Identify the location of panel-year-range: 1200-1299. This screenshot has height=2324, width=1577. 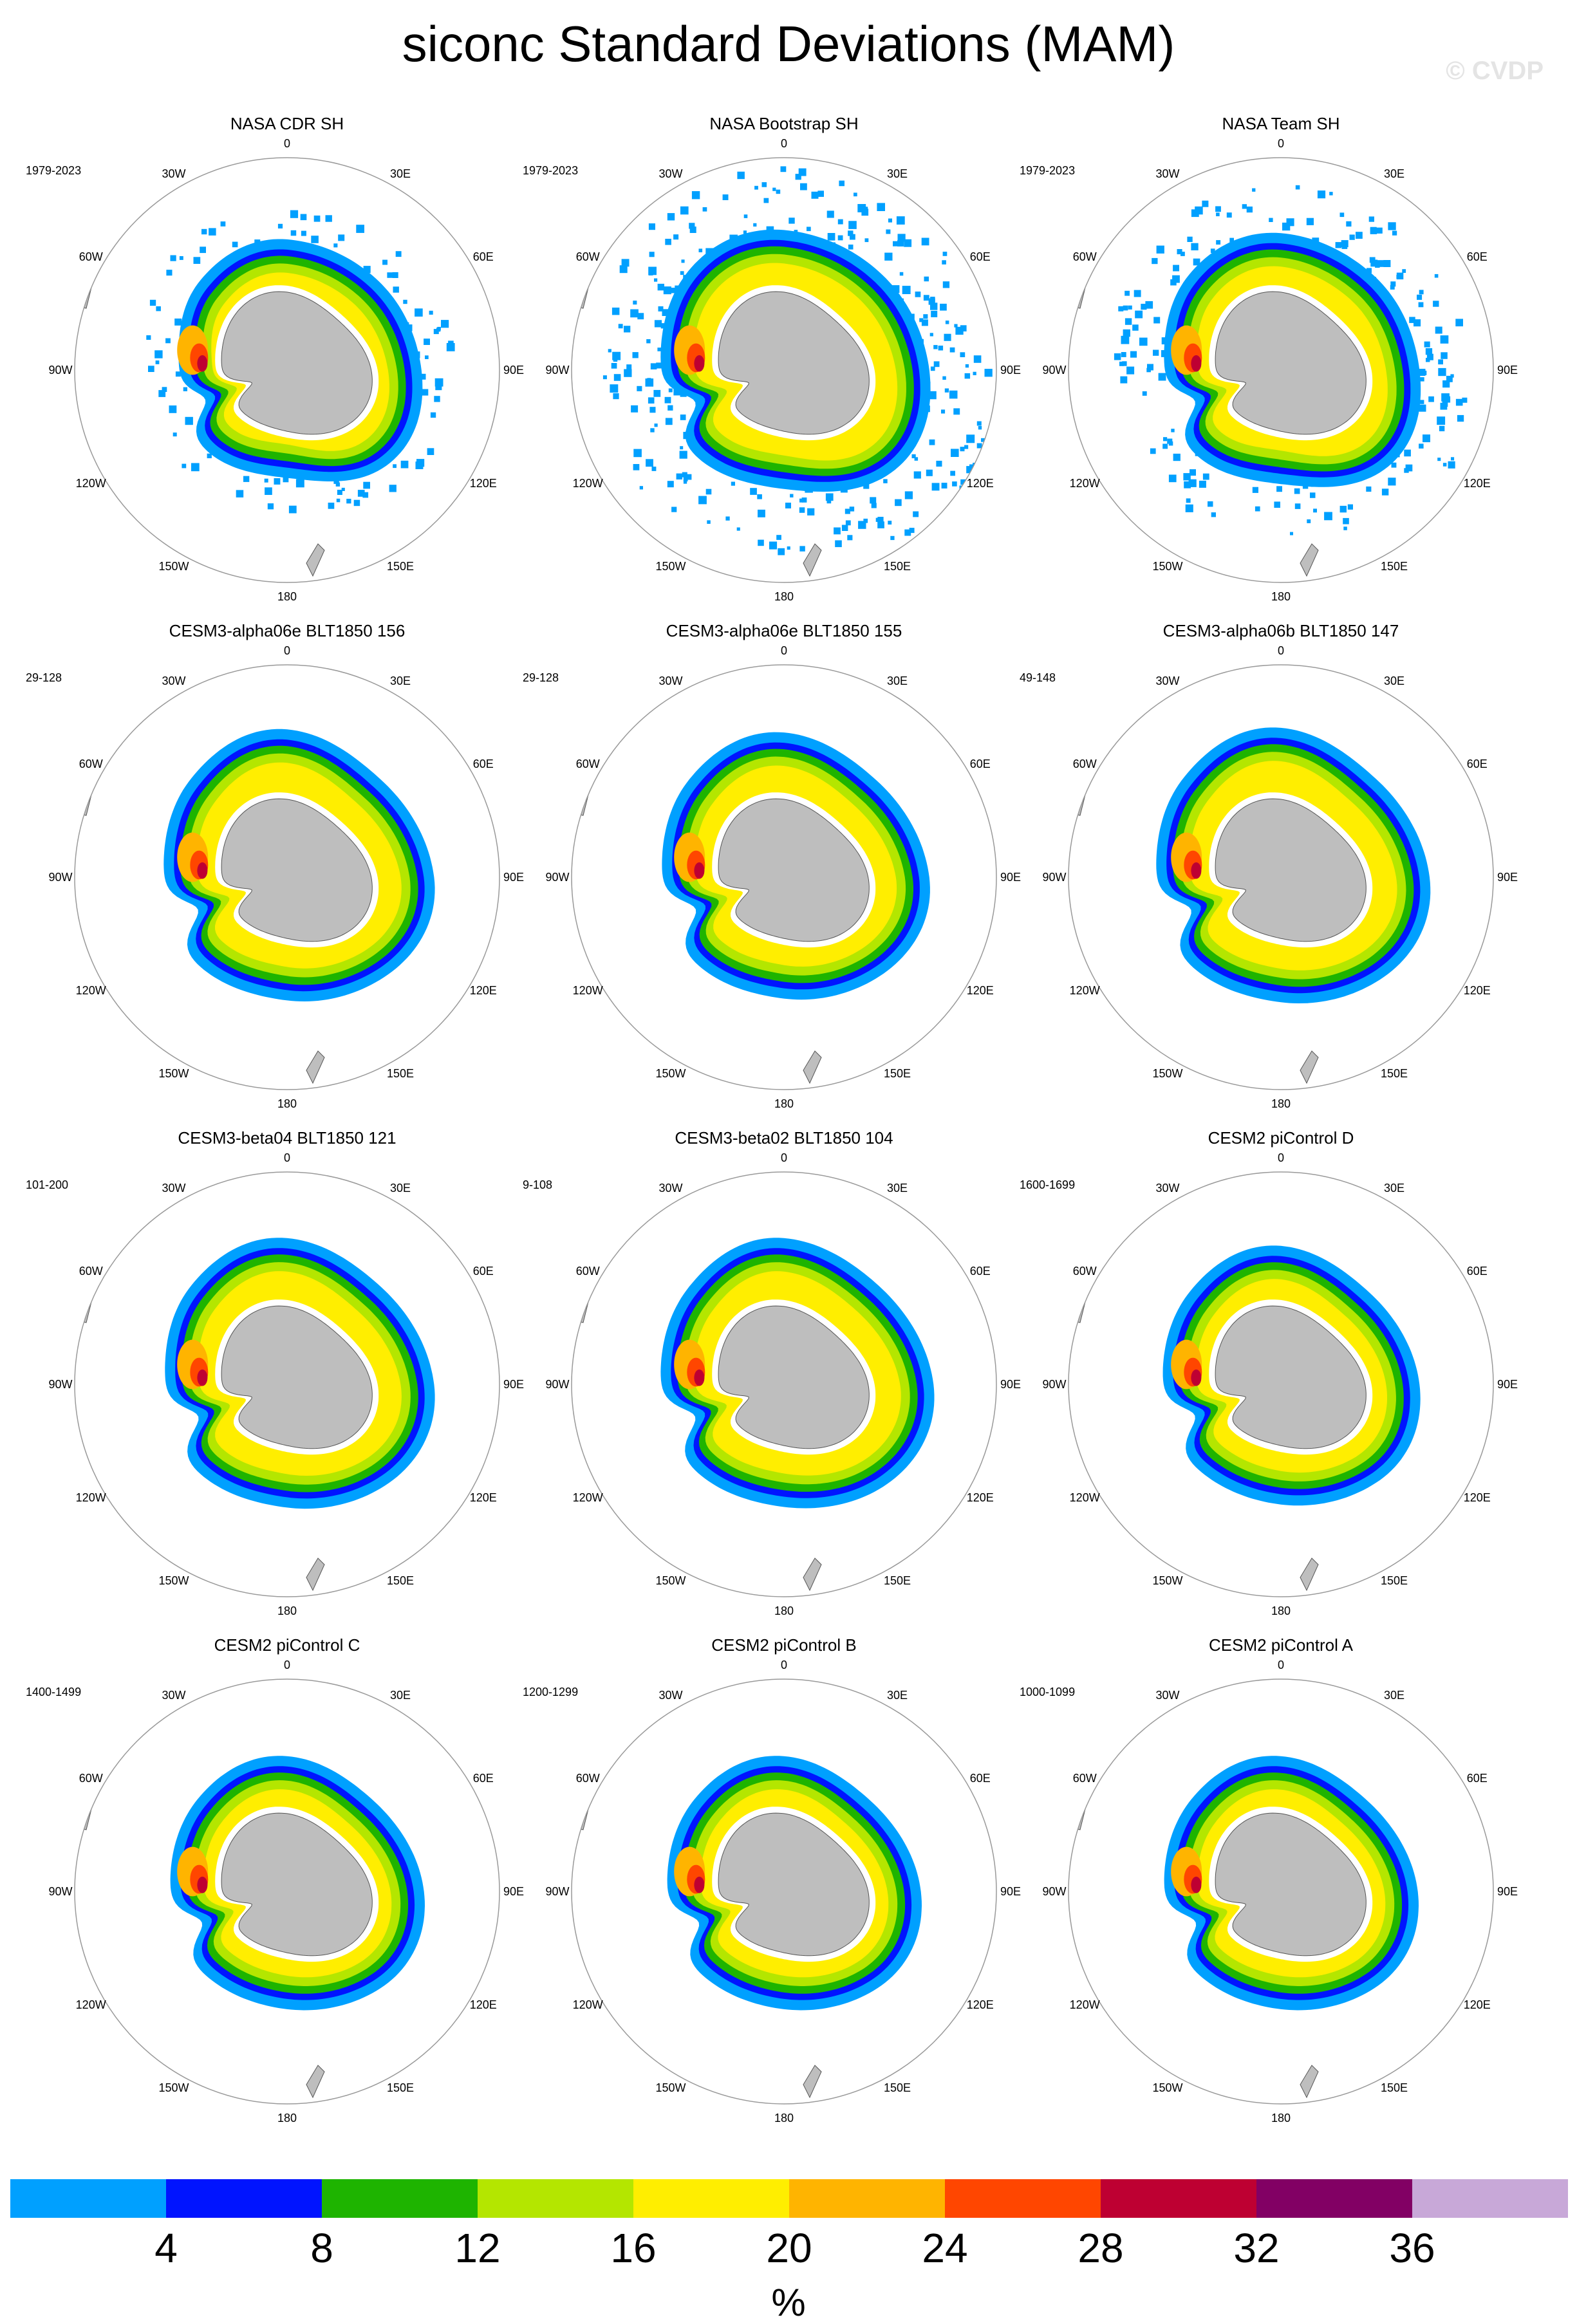
(551, 1692).